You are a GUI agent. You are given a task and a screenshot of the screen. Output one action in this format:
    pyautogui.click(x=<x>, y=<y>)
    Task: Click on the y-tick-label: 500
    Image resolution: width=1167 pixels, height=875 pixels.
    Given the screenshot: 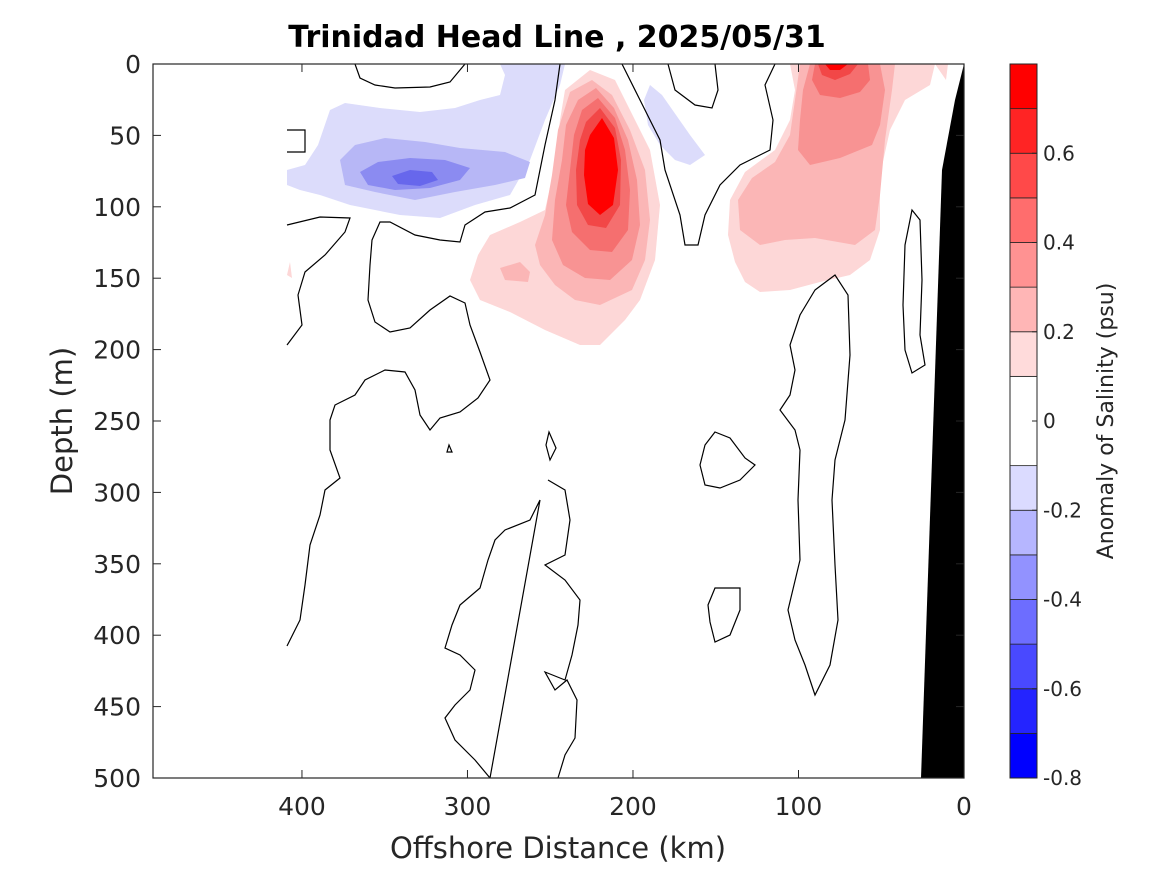 What is the action you would take?
    pyautogui.click(x=117, y=778)
    